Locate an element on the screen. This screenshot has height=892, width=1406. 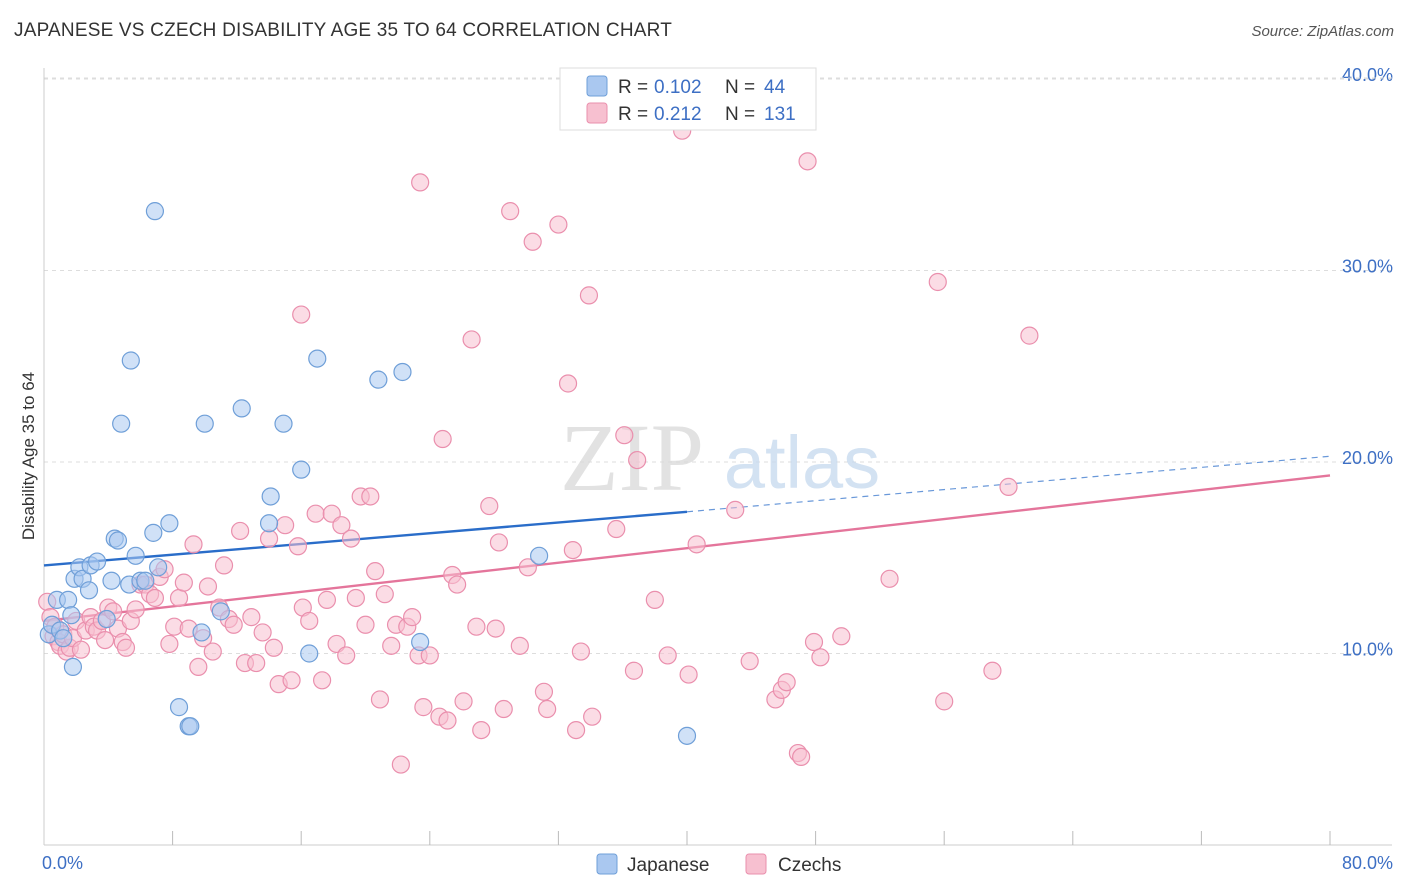
legend-n-value-czechs: 131 is located at coordinates (780, 114).